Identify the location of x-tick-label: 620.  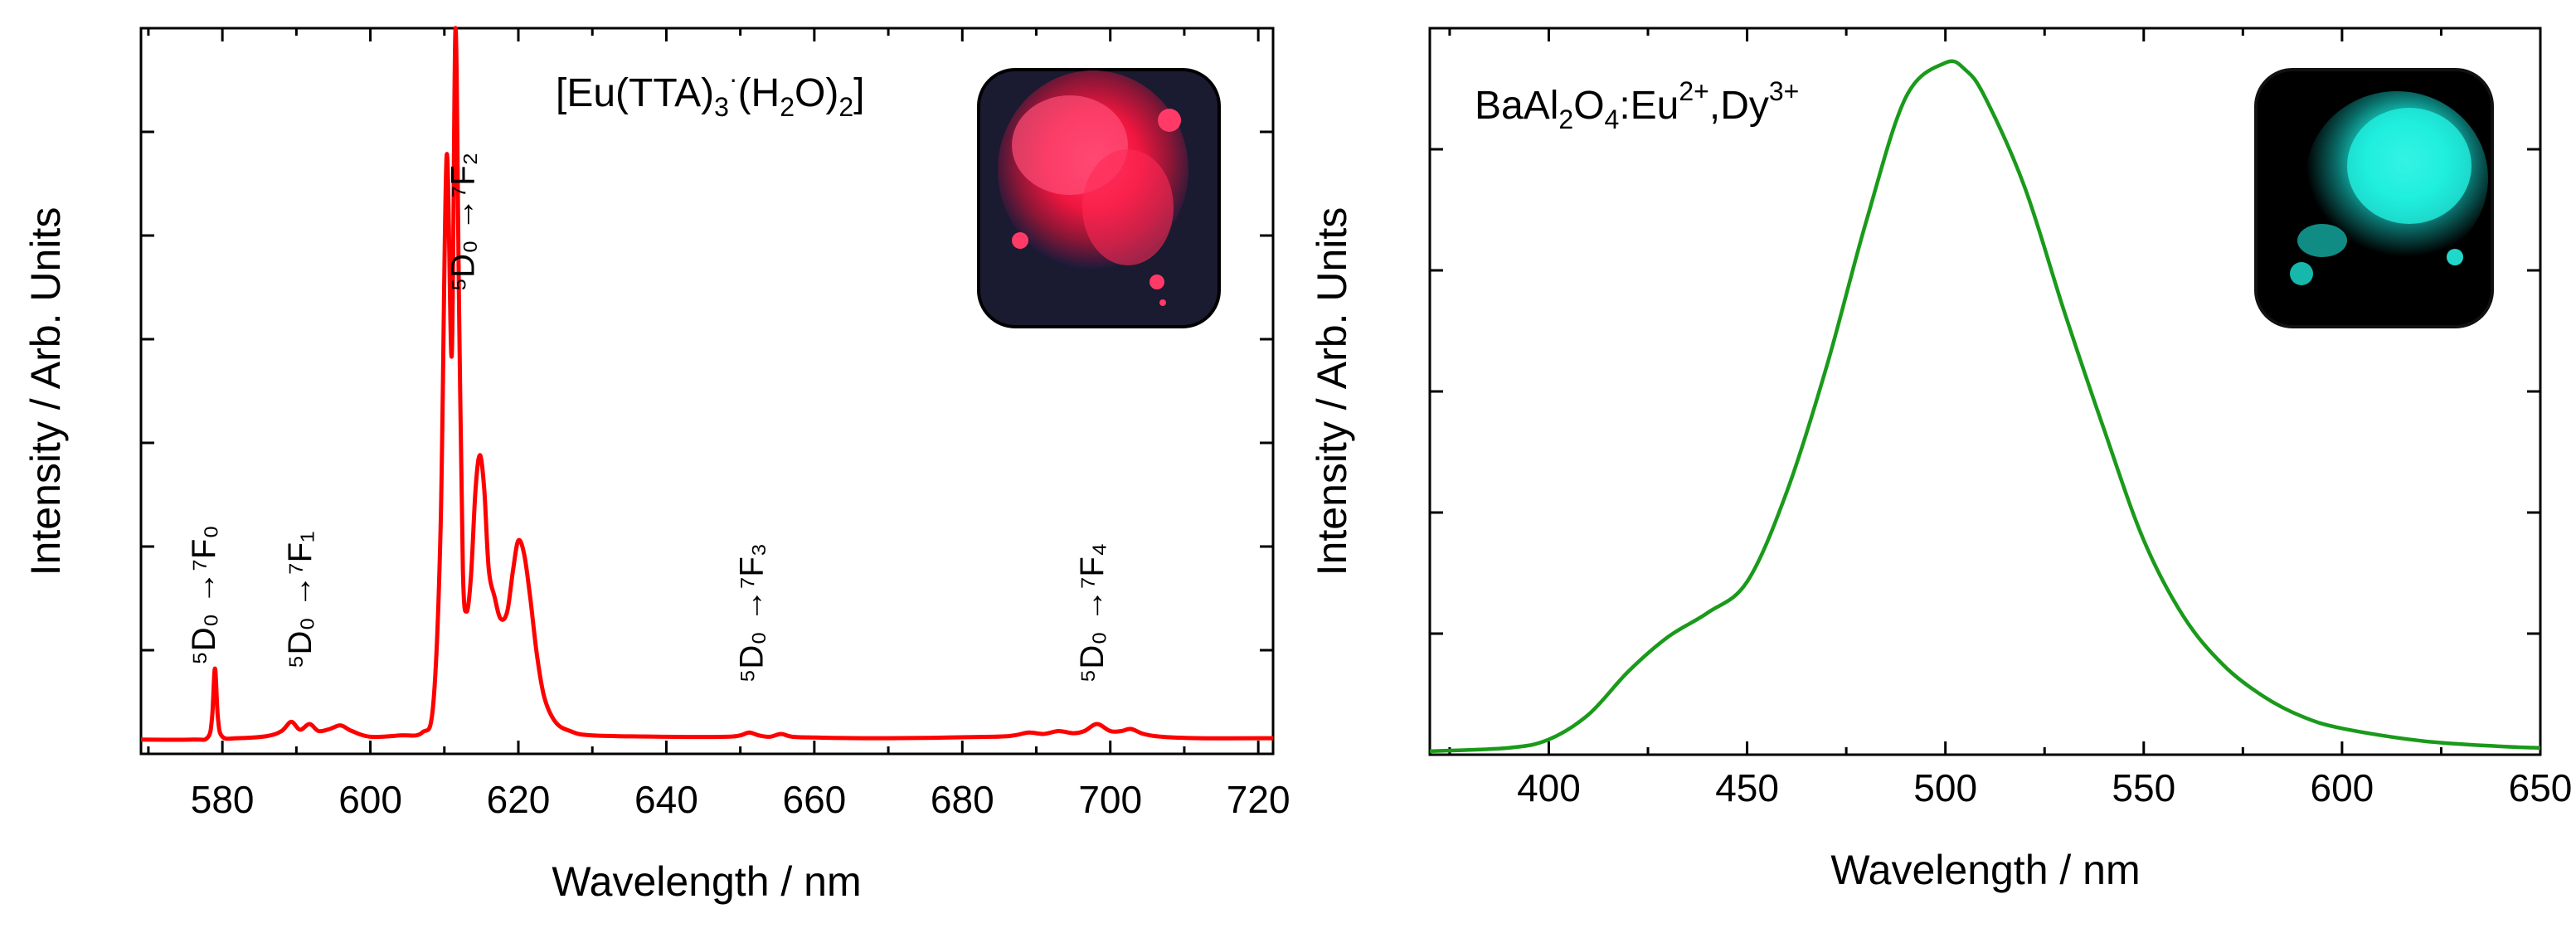
(519, 799).